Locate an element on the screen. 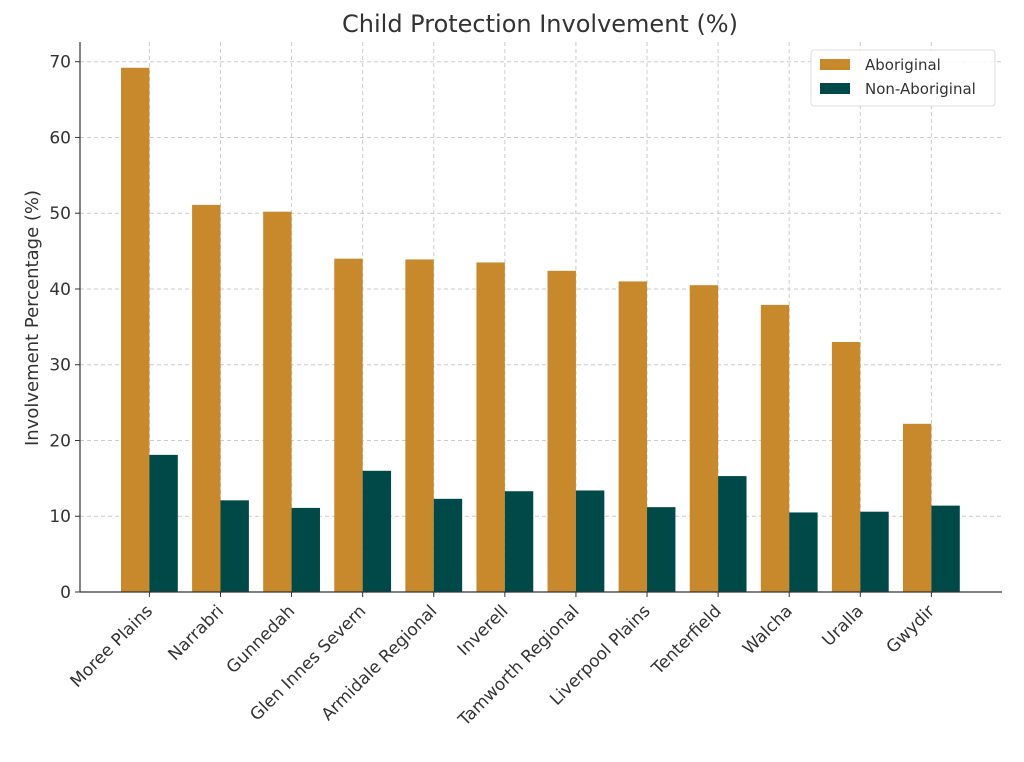 Image resolution: width=1024 pixels, height=762 pixels. y-tick-label: 70 is located at coordinates (60, 63).